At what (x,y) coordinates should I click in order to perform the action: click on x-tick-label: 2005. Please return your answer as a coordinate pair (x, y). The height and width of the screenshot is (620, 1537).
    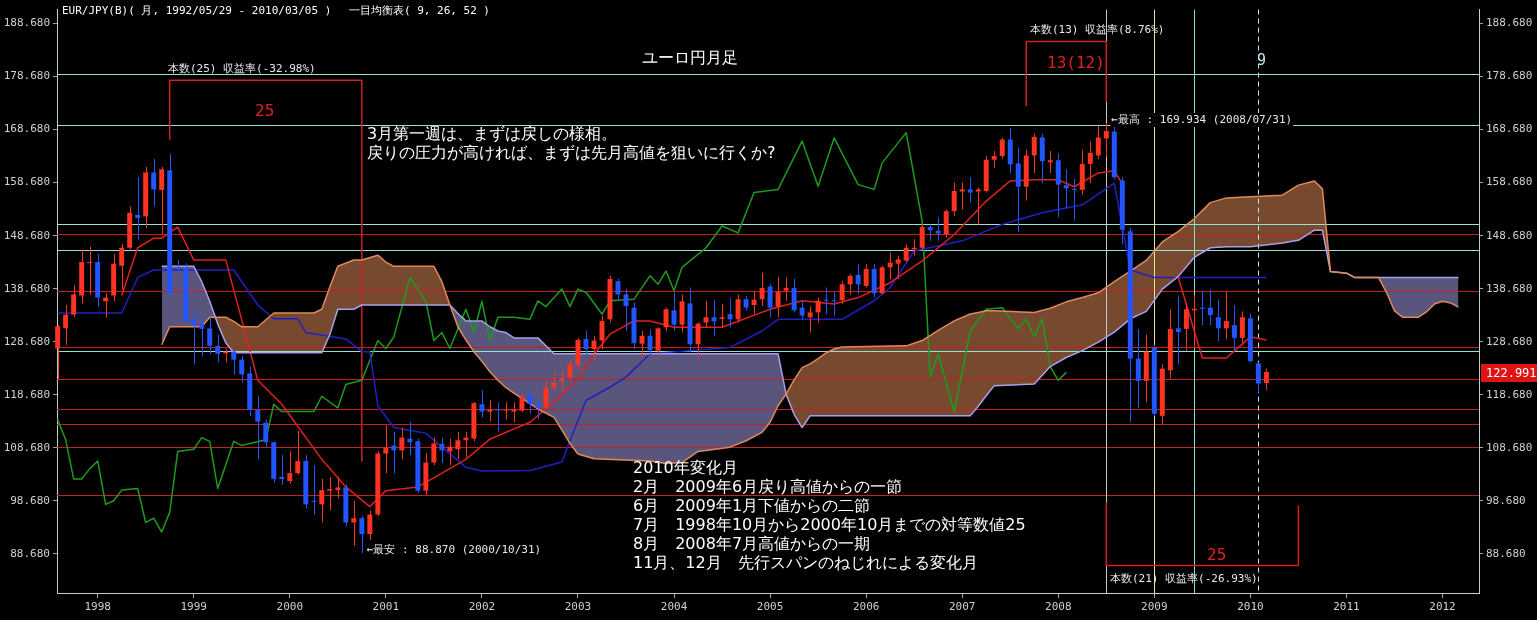
    Looking at the image, I should click on (770, 607).